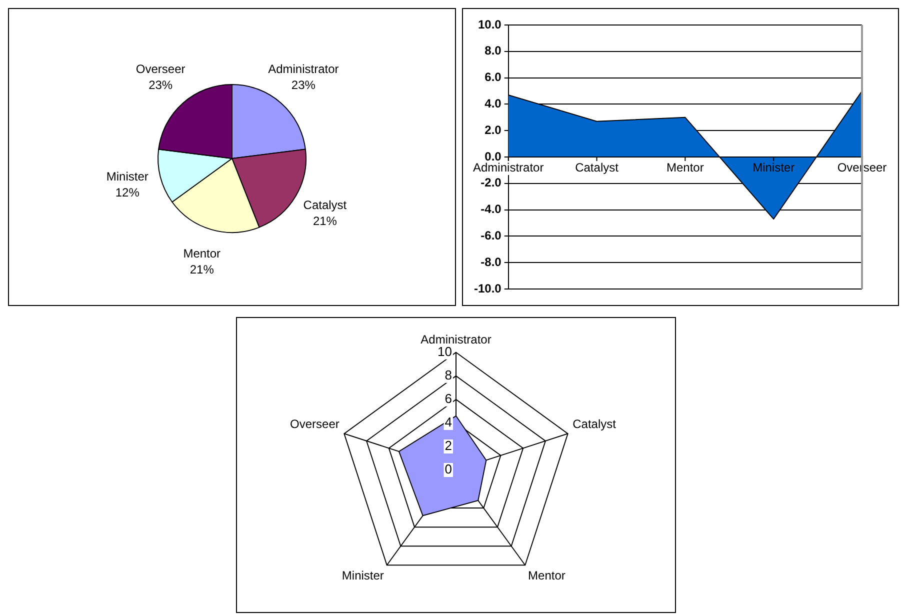  I want to click on x-tick-label: Administrator, so click(508, 167).